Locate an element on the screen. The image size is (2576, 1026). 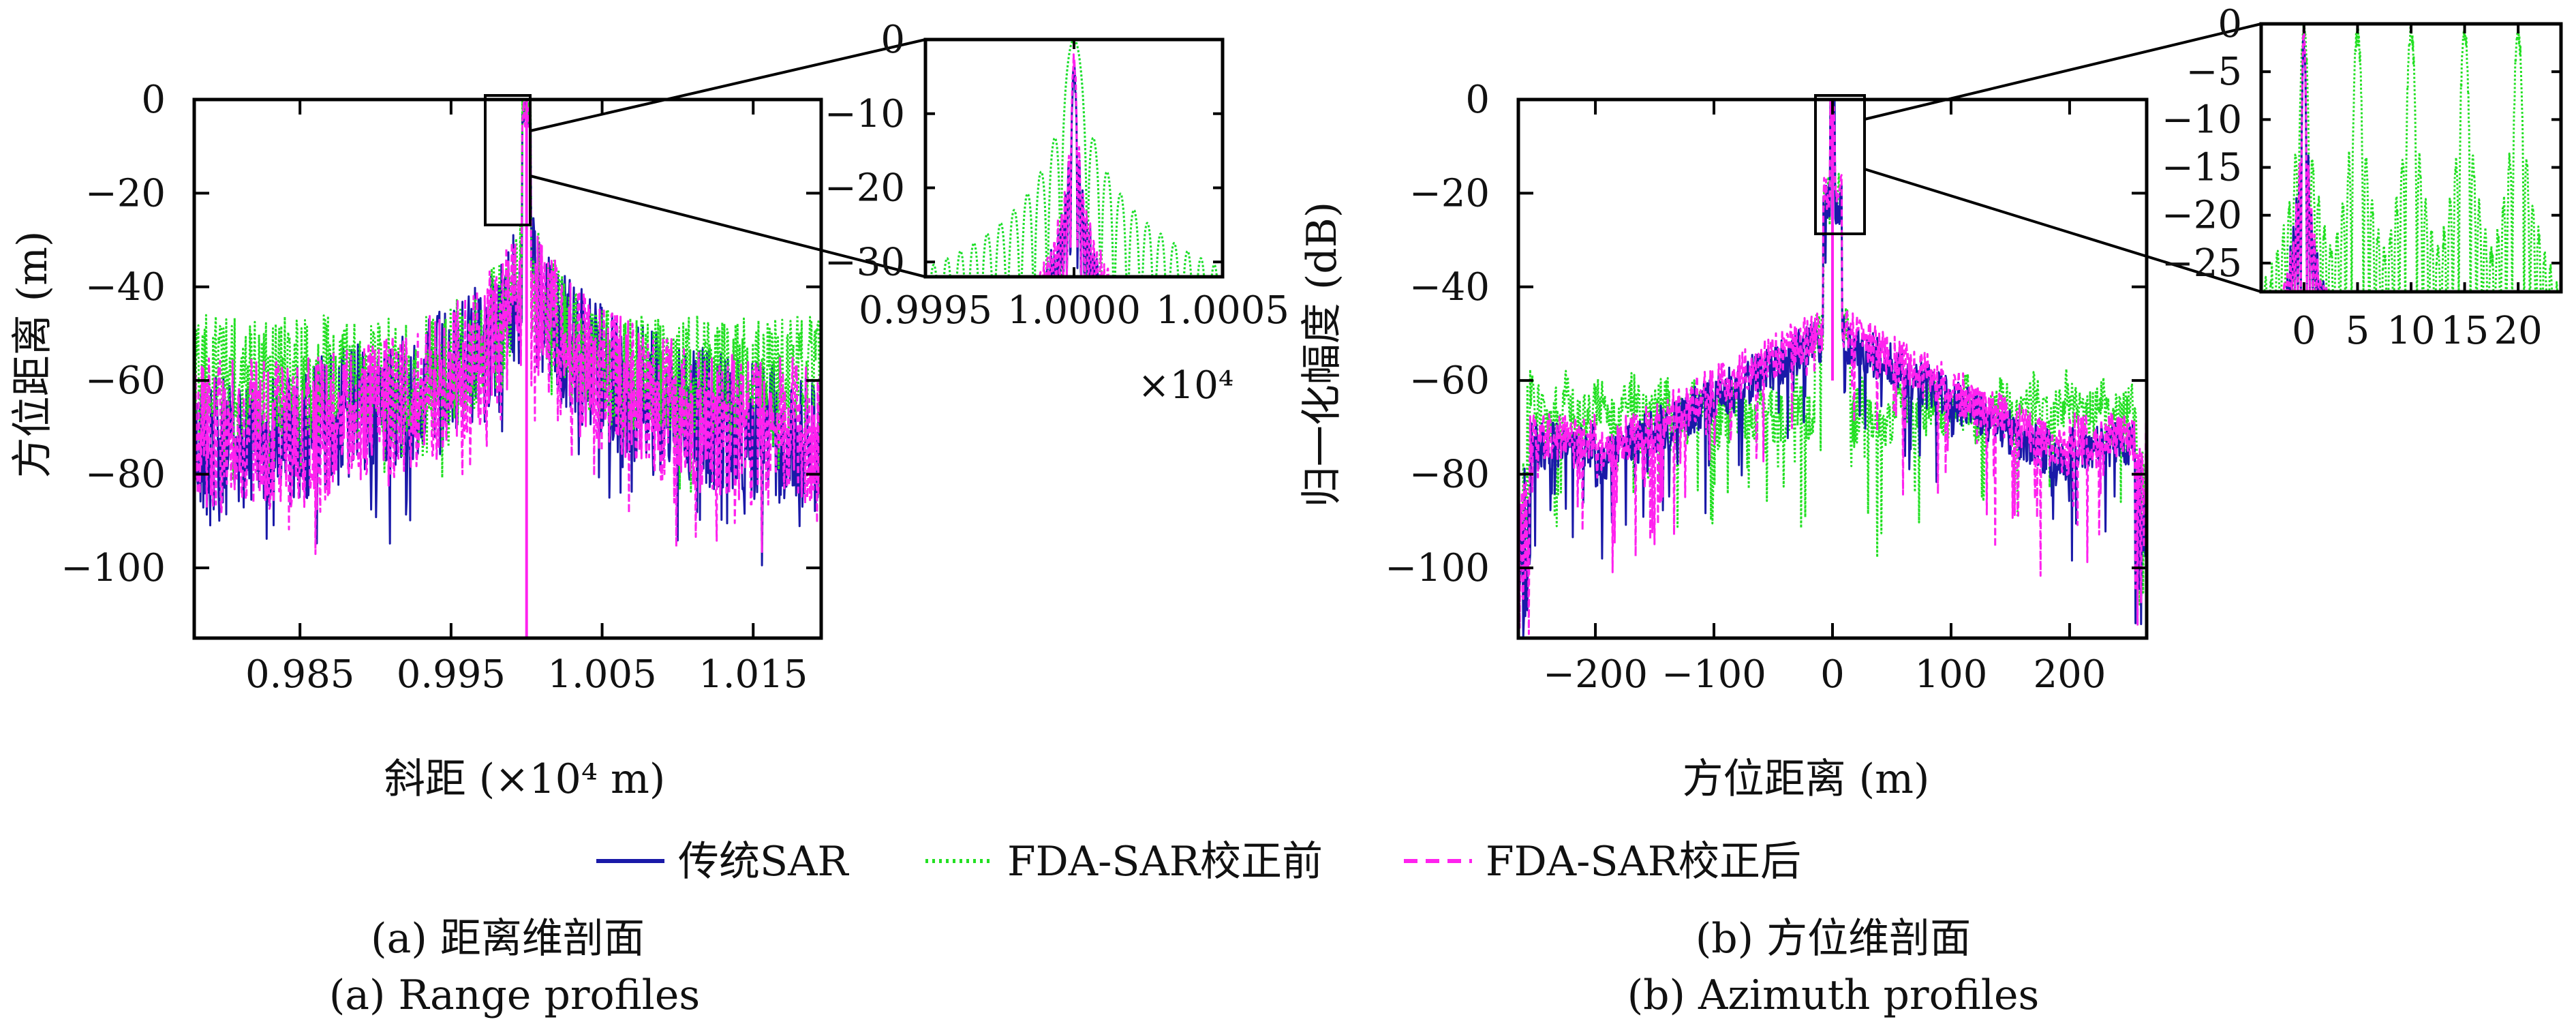
y-tick-label: −5 is located at coordinates (2214, 72).